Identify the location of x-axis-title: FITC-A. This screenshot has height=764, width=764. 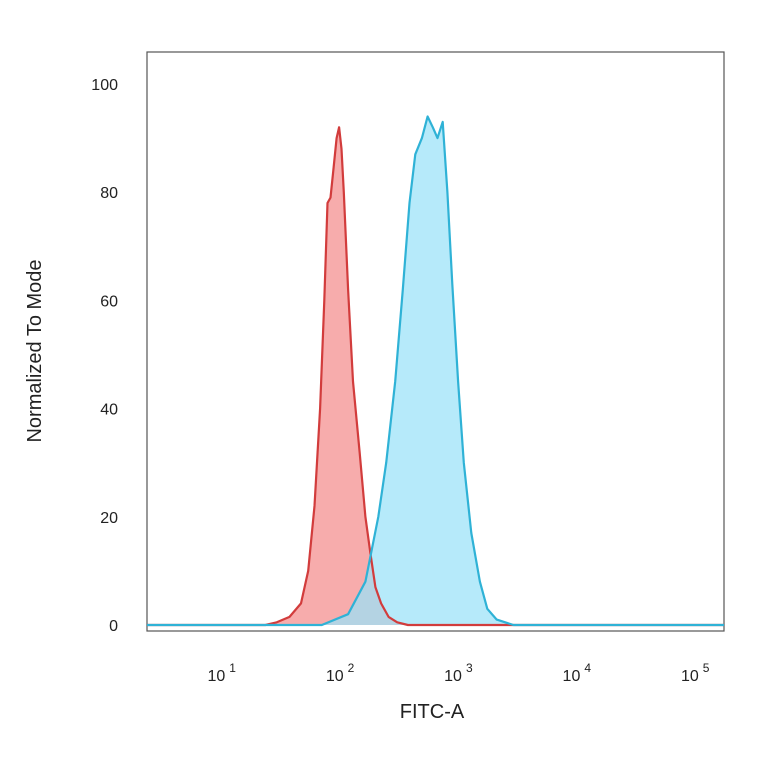
(432, 712).